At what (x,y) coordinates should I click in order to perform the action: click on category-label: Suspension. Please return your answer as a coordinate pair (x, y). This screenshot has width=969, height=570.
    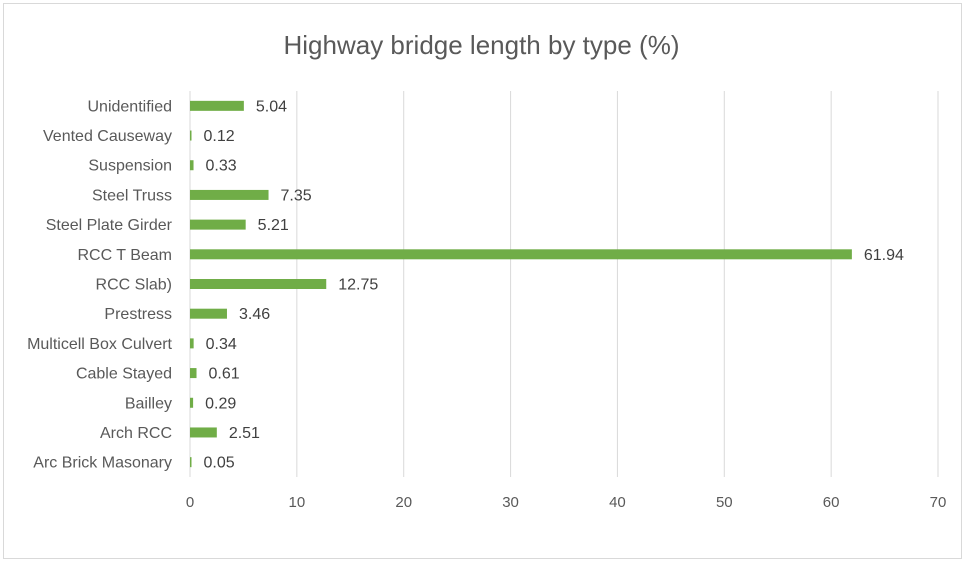
    Looking at the image, I should click on (130, 166).